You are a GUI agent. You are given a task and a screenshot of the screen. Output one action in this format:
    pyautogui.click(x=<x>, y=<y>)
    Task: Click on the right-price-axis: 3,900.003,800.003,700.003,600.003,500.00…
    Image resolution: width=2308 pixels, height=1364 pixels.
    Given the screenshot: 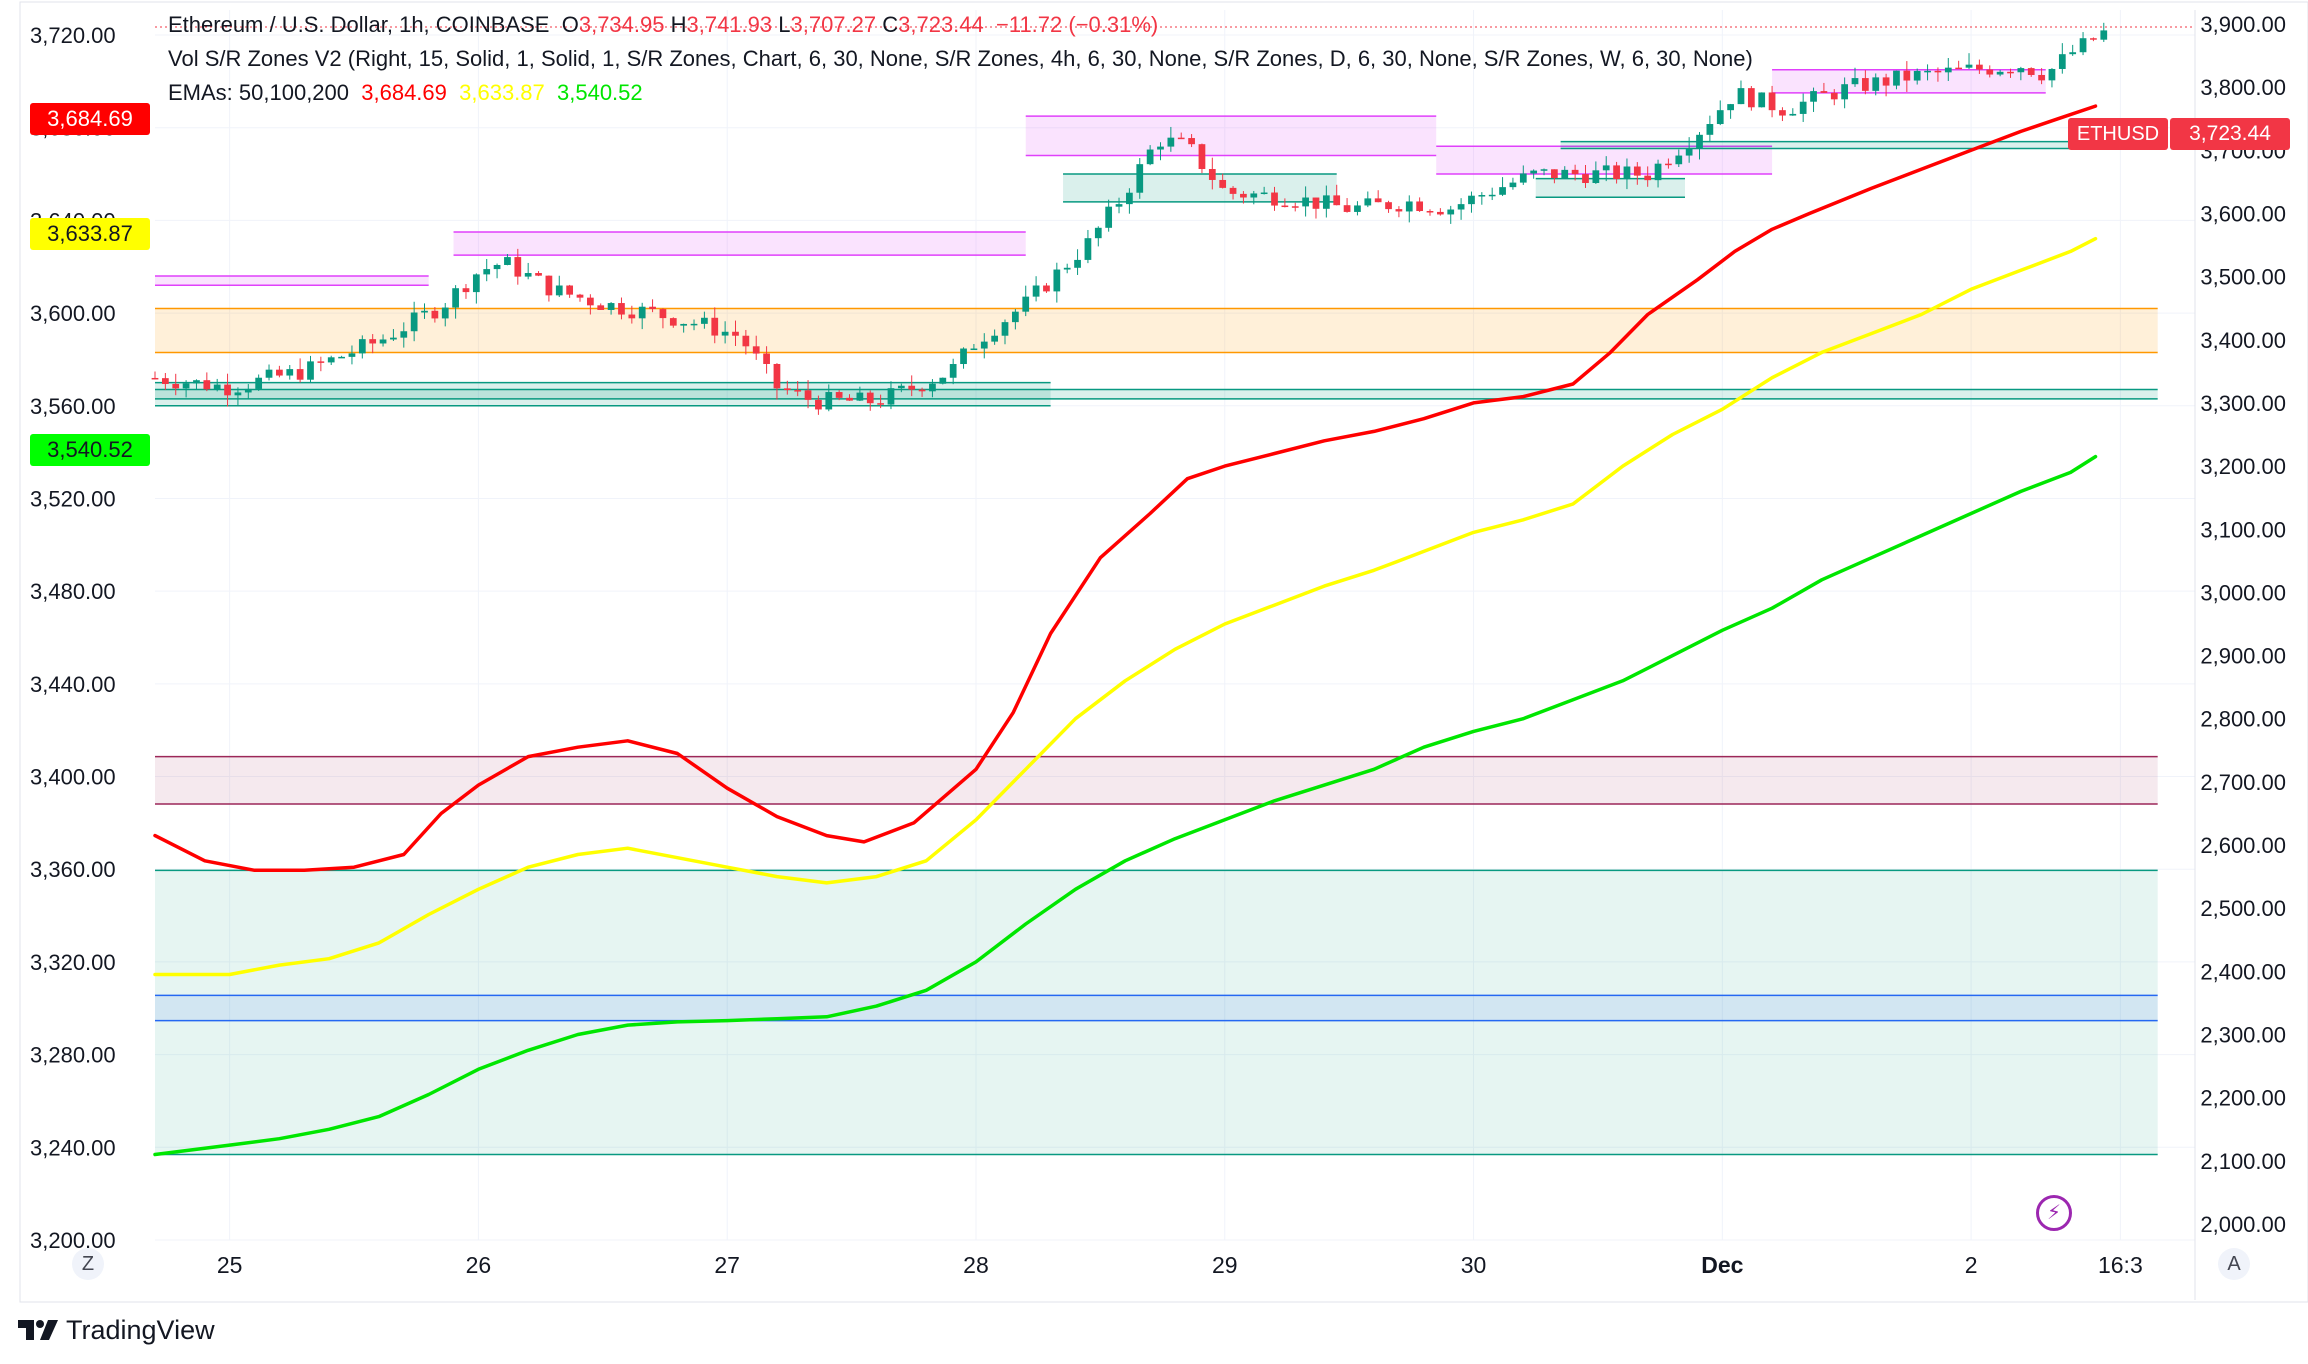 What is the action you would take?
    pyautogui.click(x=2243, y=624)
    